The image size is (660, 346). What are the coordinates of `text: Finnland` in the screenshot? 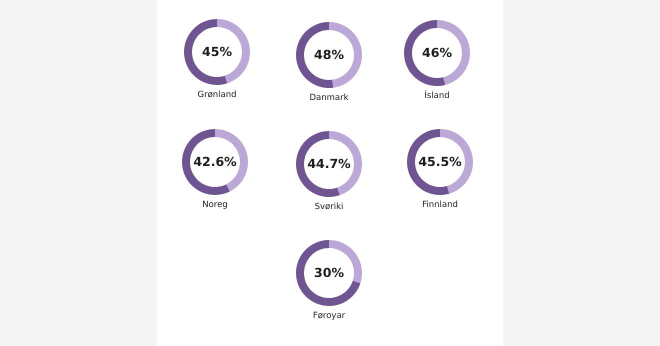 It's located at (440, 205).